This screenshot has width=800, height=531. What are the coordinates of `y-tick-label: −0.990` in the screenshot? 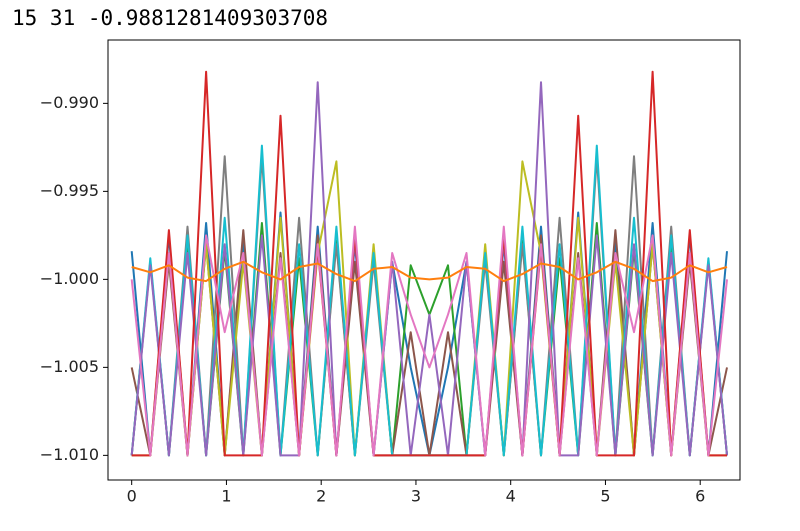 It's located at (69, 102).